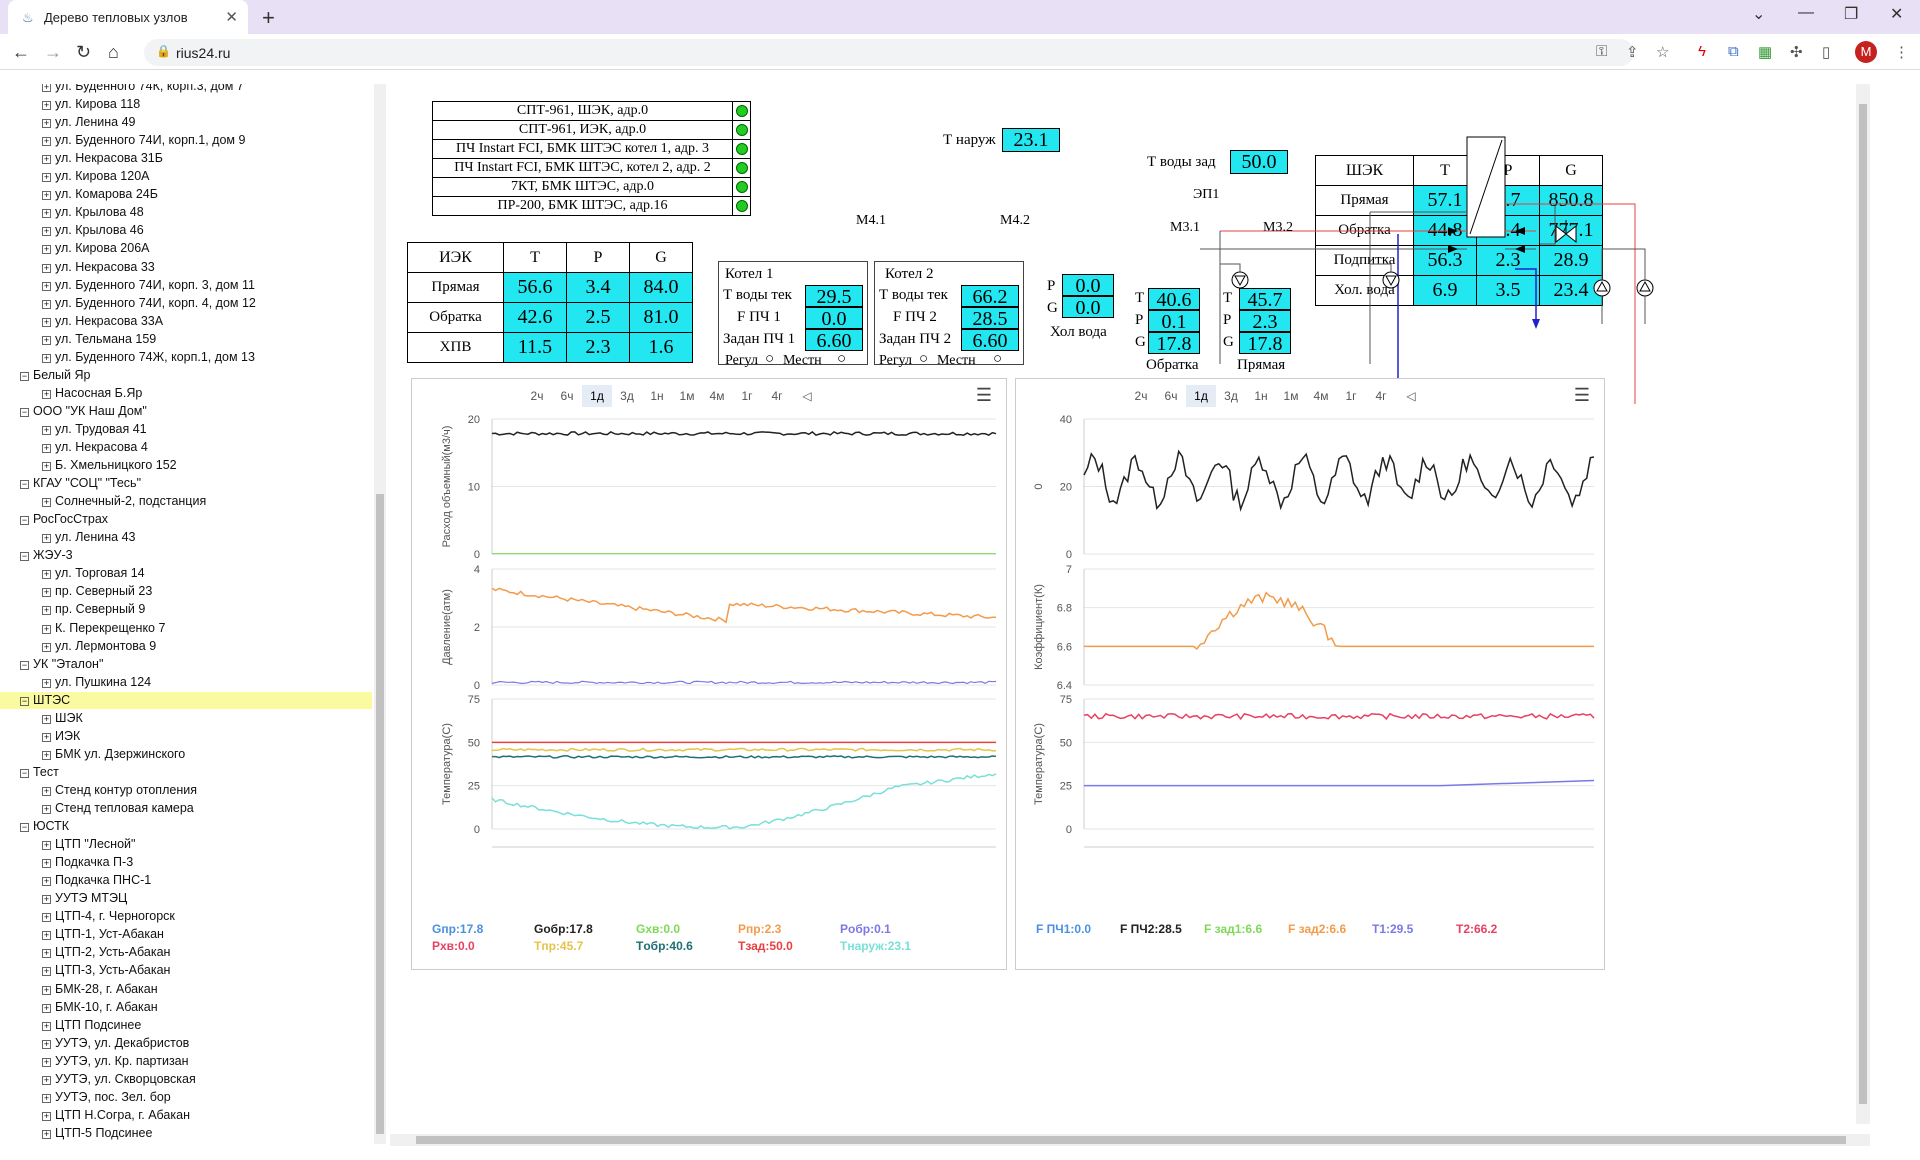 Image resolution: width=1920 pixels, height=1160 pixels. I want to click on tree-item: + ЦТП Подсинее, so click(70, 1025).